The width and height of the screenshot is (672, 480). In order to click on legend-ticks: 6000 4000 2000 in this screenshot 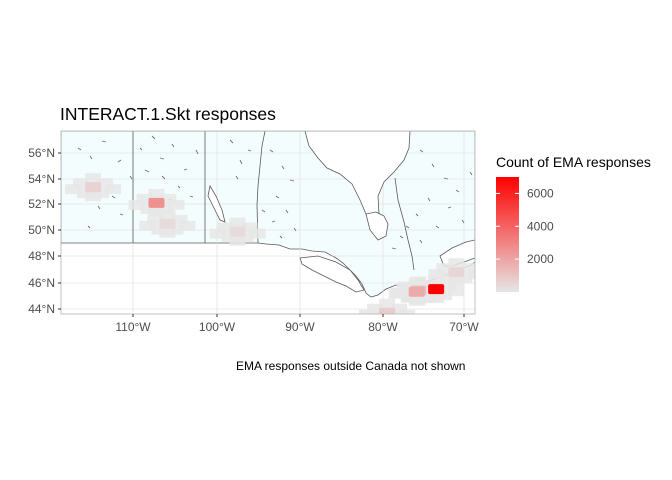, I will do `click(525, 226)`.